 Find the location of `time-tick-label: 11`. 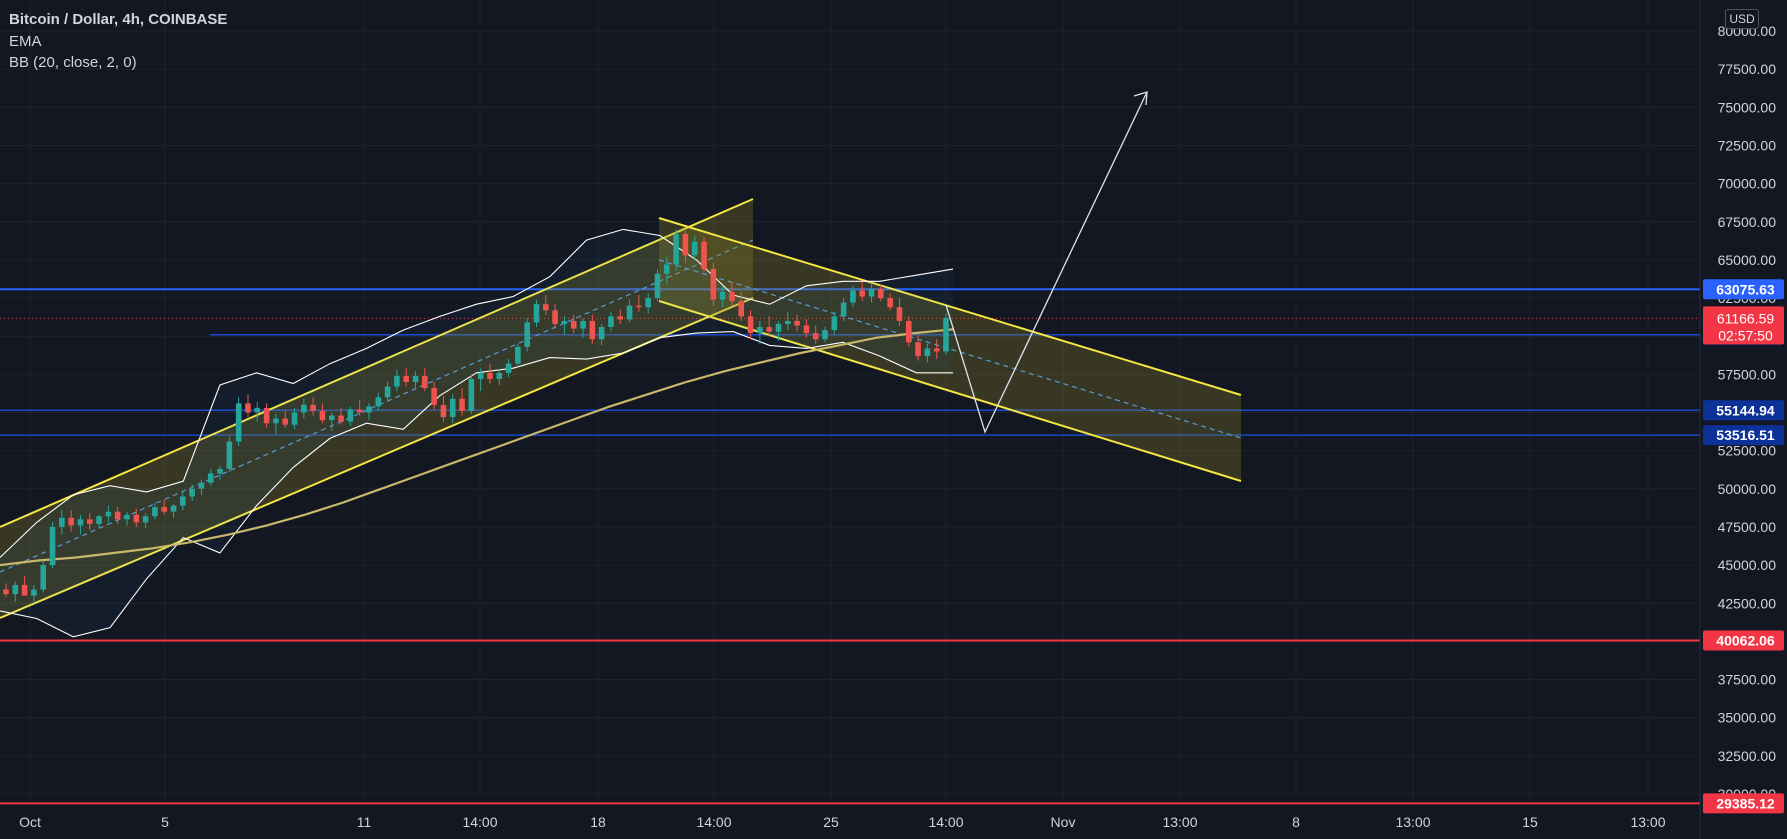

time-tick-label: 11 is located at coordinates (364, 822).